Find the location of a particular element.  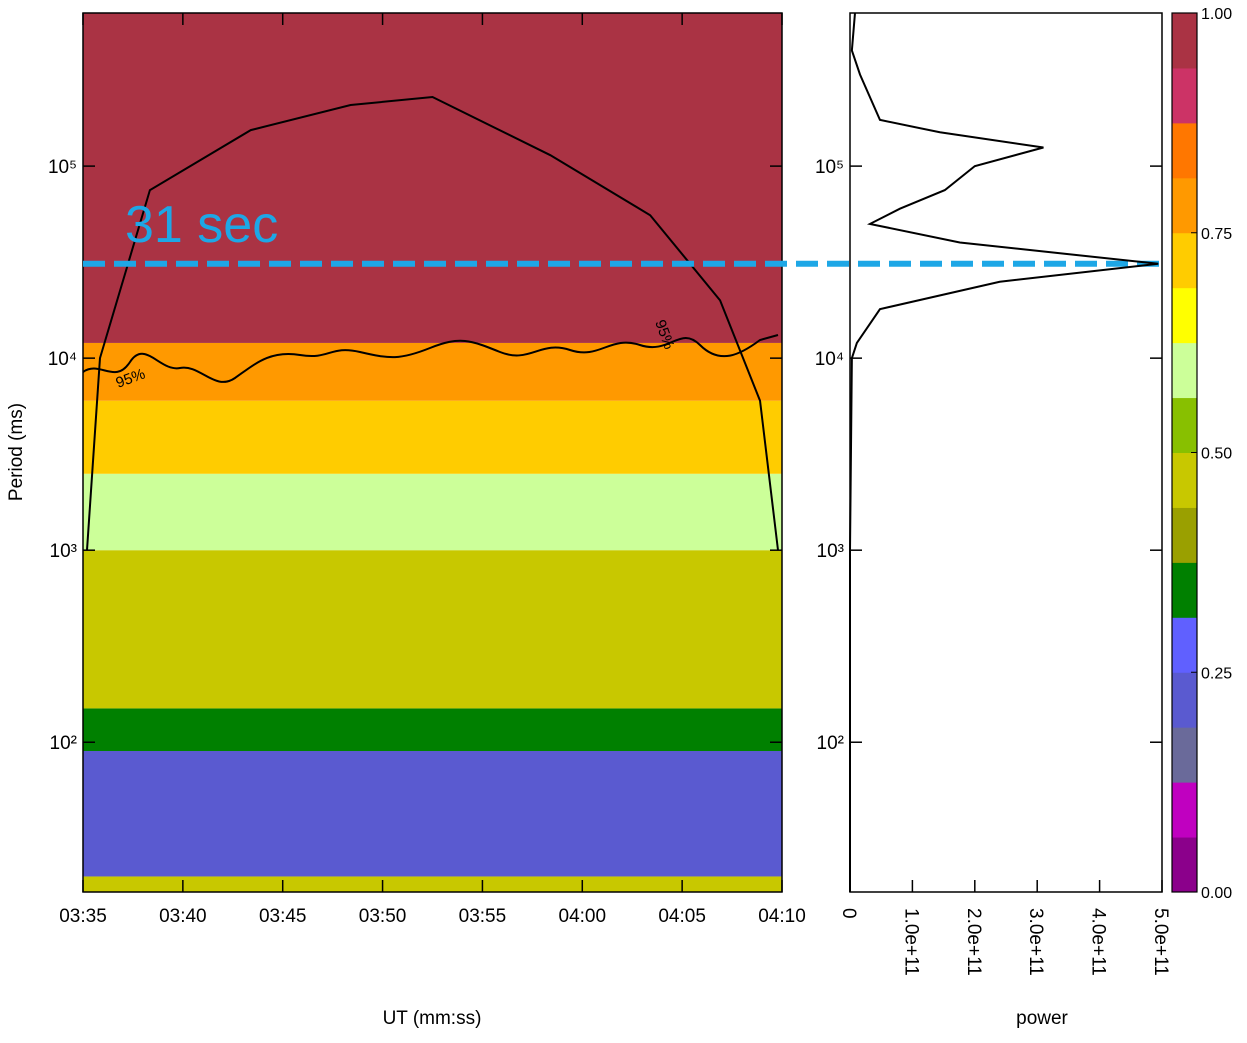

x-tick-label: 03:55 is located at coordinates (483, 916).